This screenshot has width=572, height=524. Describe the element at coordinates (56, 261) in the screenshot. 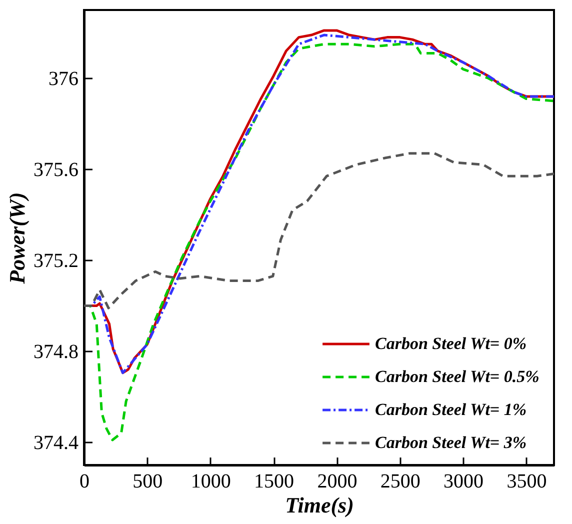

I see `y-tick-label: 375.2` at that location.